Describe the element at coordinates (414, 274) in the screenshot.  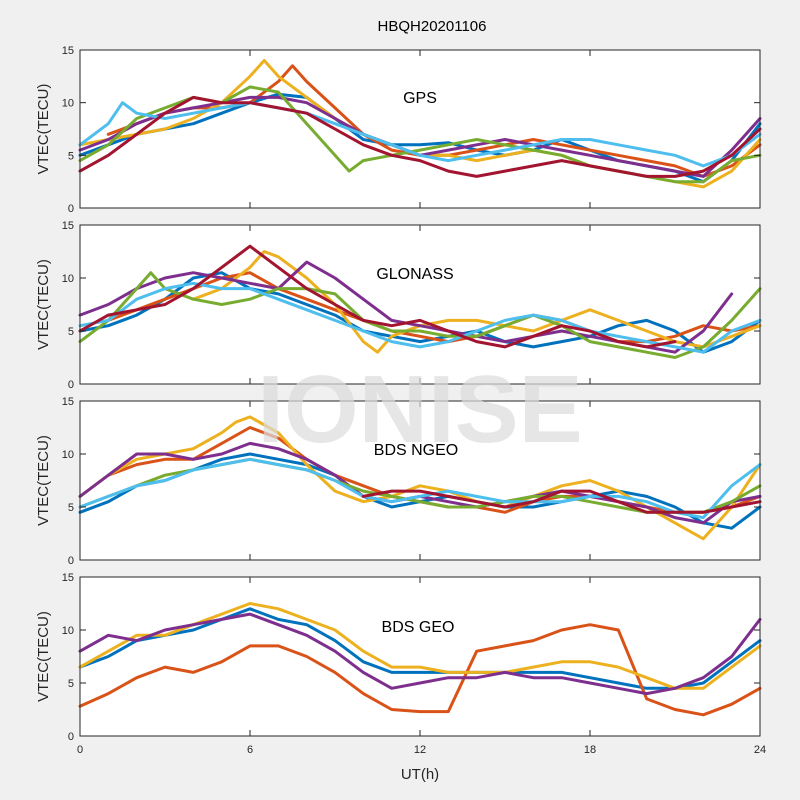
I see `panel-annotation: GLONASS` at that location.